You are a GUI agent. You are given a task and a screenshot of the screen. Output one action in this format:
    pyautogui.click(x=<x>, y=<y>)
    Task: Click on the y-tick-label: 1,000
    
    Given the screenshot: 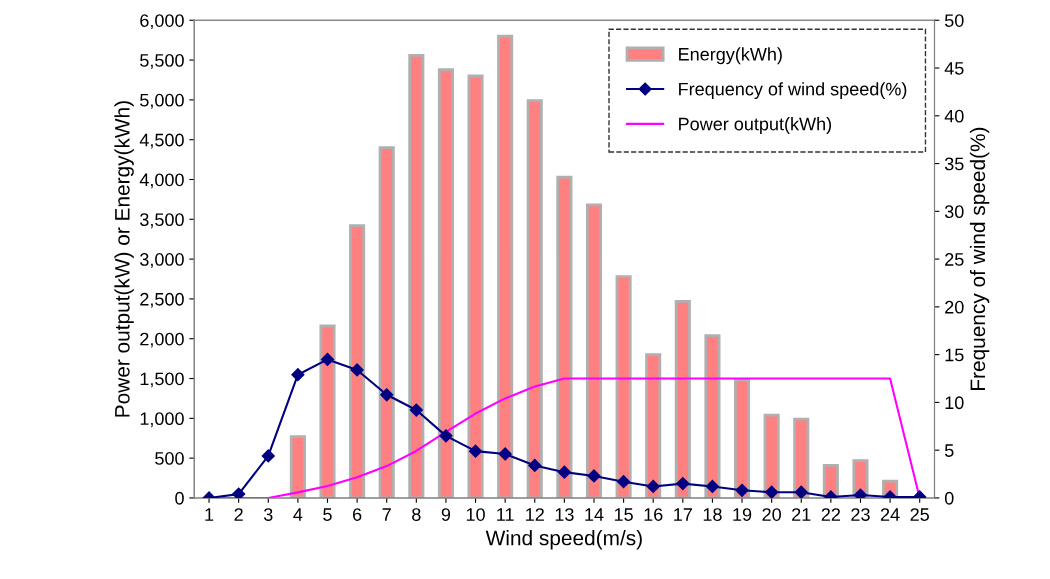 What is the action you would take?
    pyautogui.click(x=162, y=420)
    